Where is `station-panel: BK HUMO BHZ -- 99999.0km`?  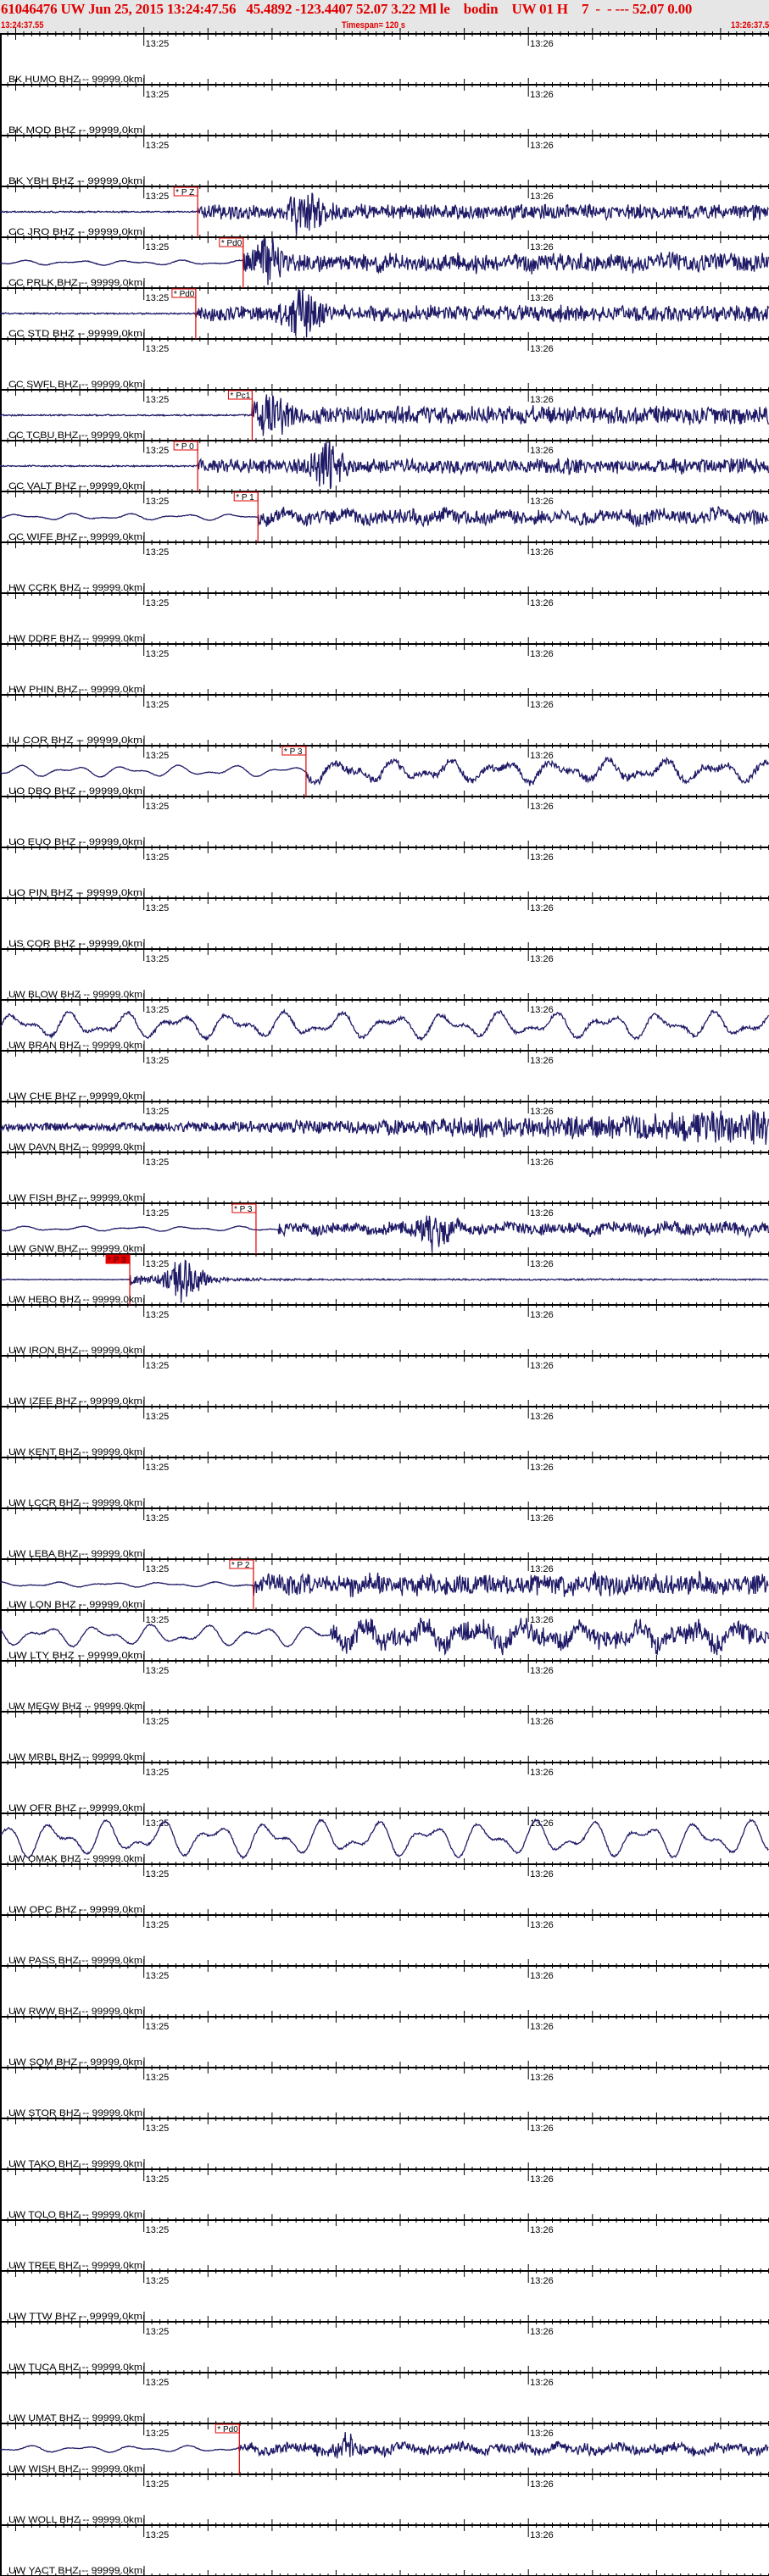 station-panel: BK HUMO BHZ -- 99999.0km is located at coordinates (76, 80).